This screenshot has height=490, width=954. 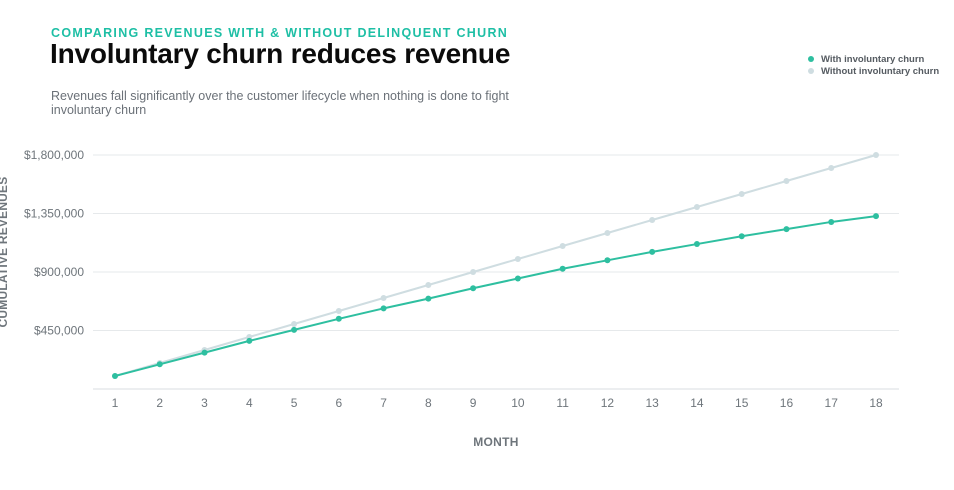 I want to click on chart-title: Involuntary churn reduces revenue, so click(x=280, y=53).